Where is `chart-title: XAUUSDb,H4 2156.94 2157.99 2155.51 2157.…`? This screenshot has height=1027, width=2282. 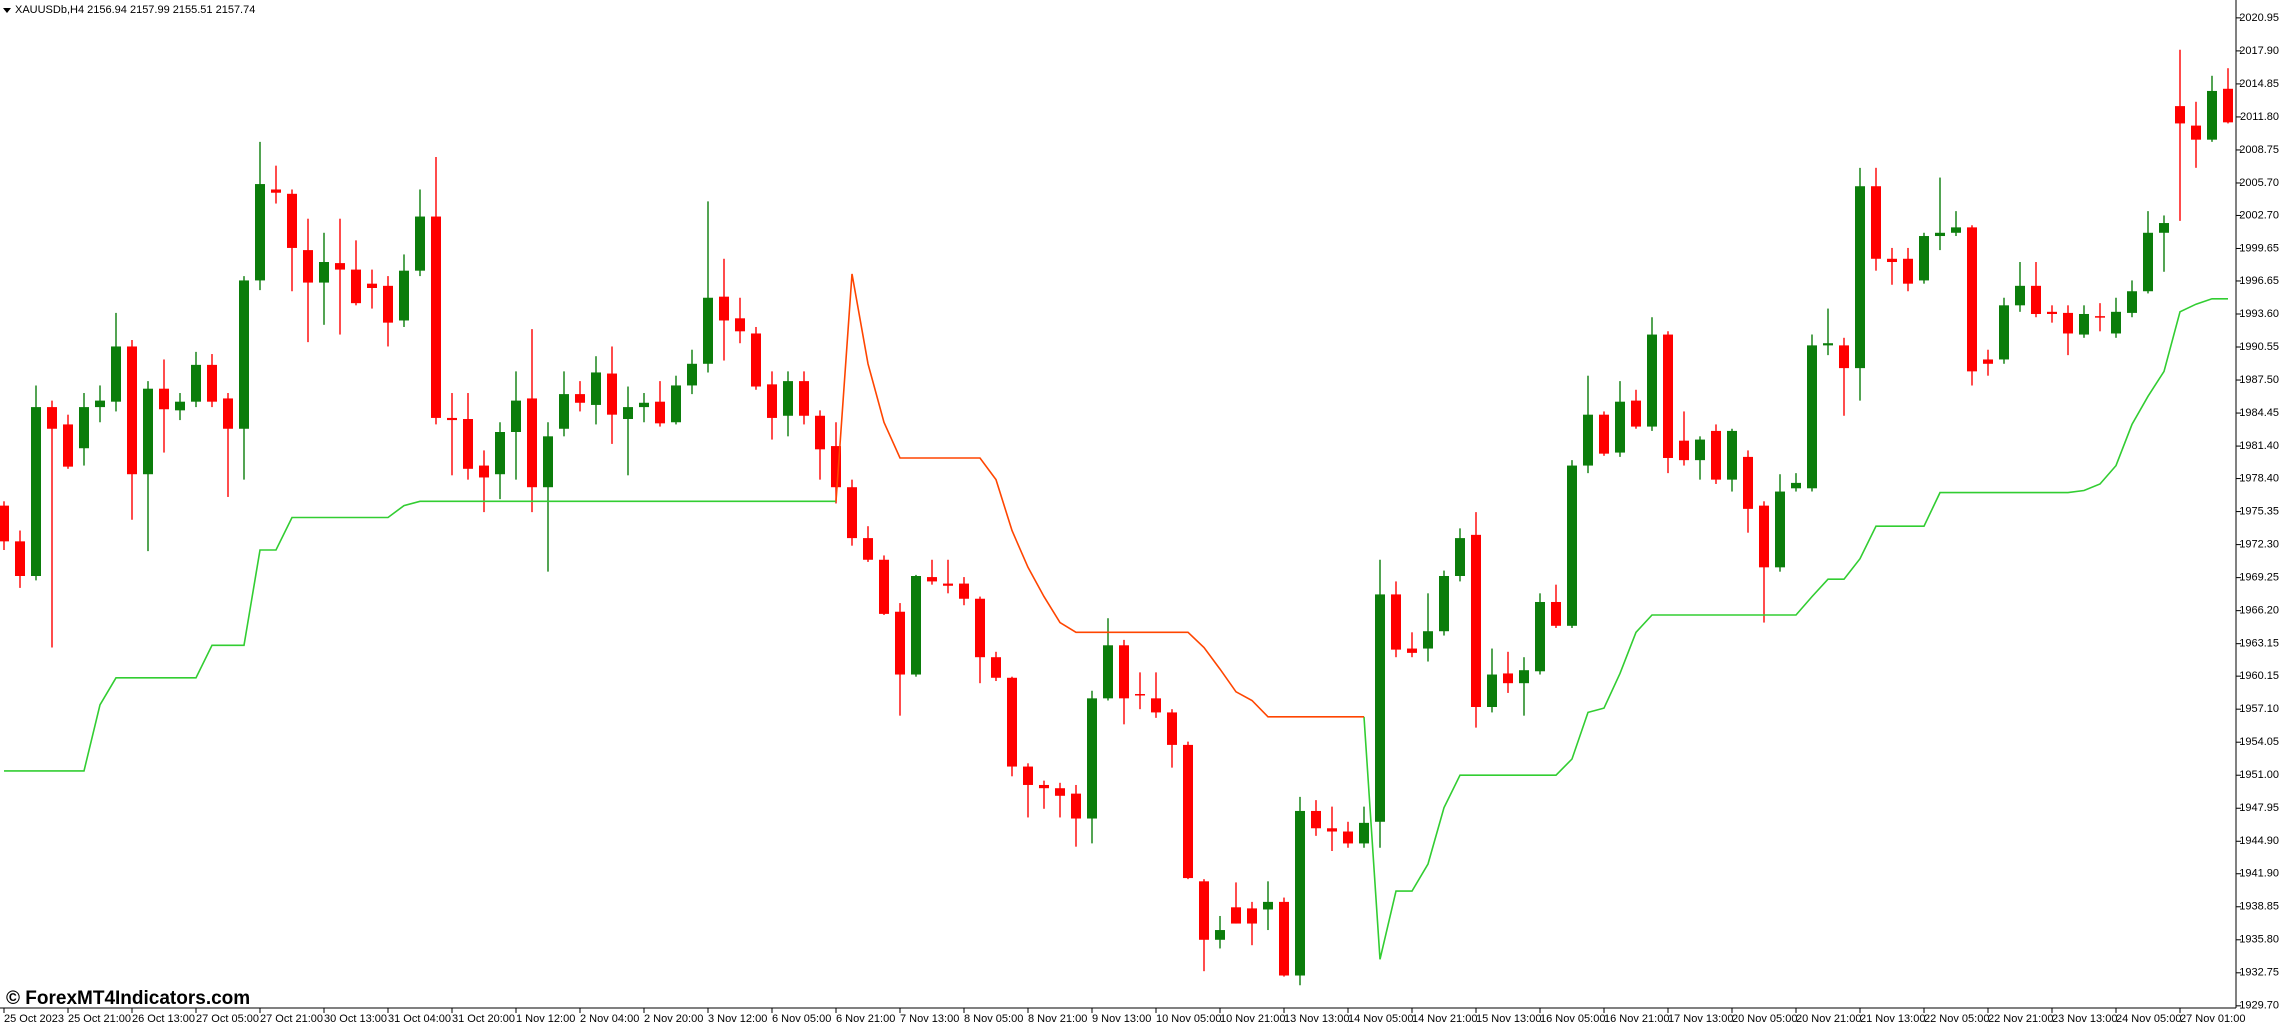
chart-title: XAUUSDb,H4 2156.94 2157.99 2155.51 2157.… is located at coordinates (135, 10).